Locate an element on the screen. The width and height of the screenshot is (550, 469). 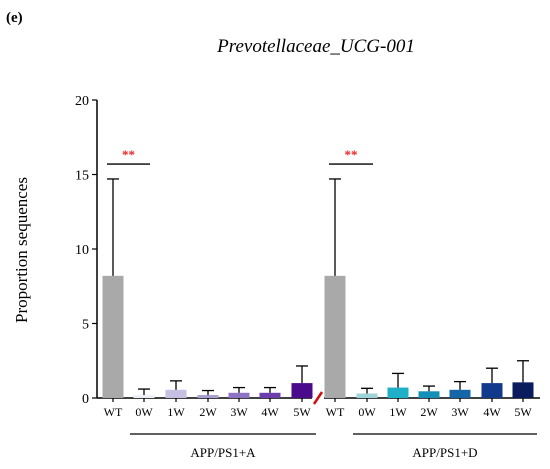
group-label: APP/PS1+A is located at coordinates (223, 452).